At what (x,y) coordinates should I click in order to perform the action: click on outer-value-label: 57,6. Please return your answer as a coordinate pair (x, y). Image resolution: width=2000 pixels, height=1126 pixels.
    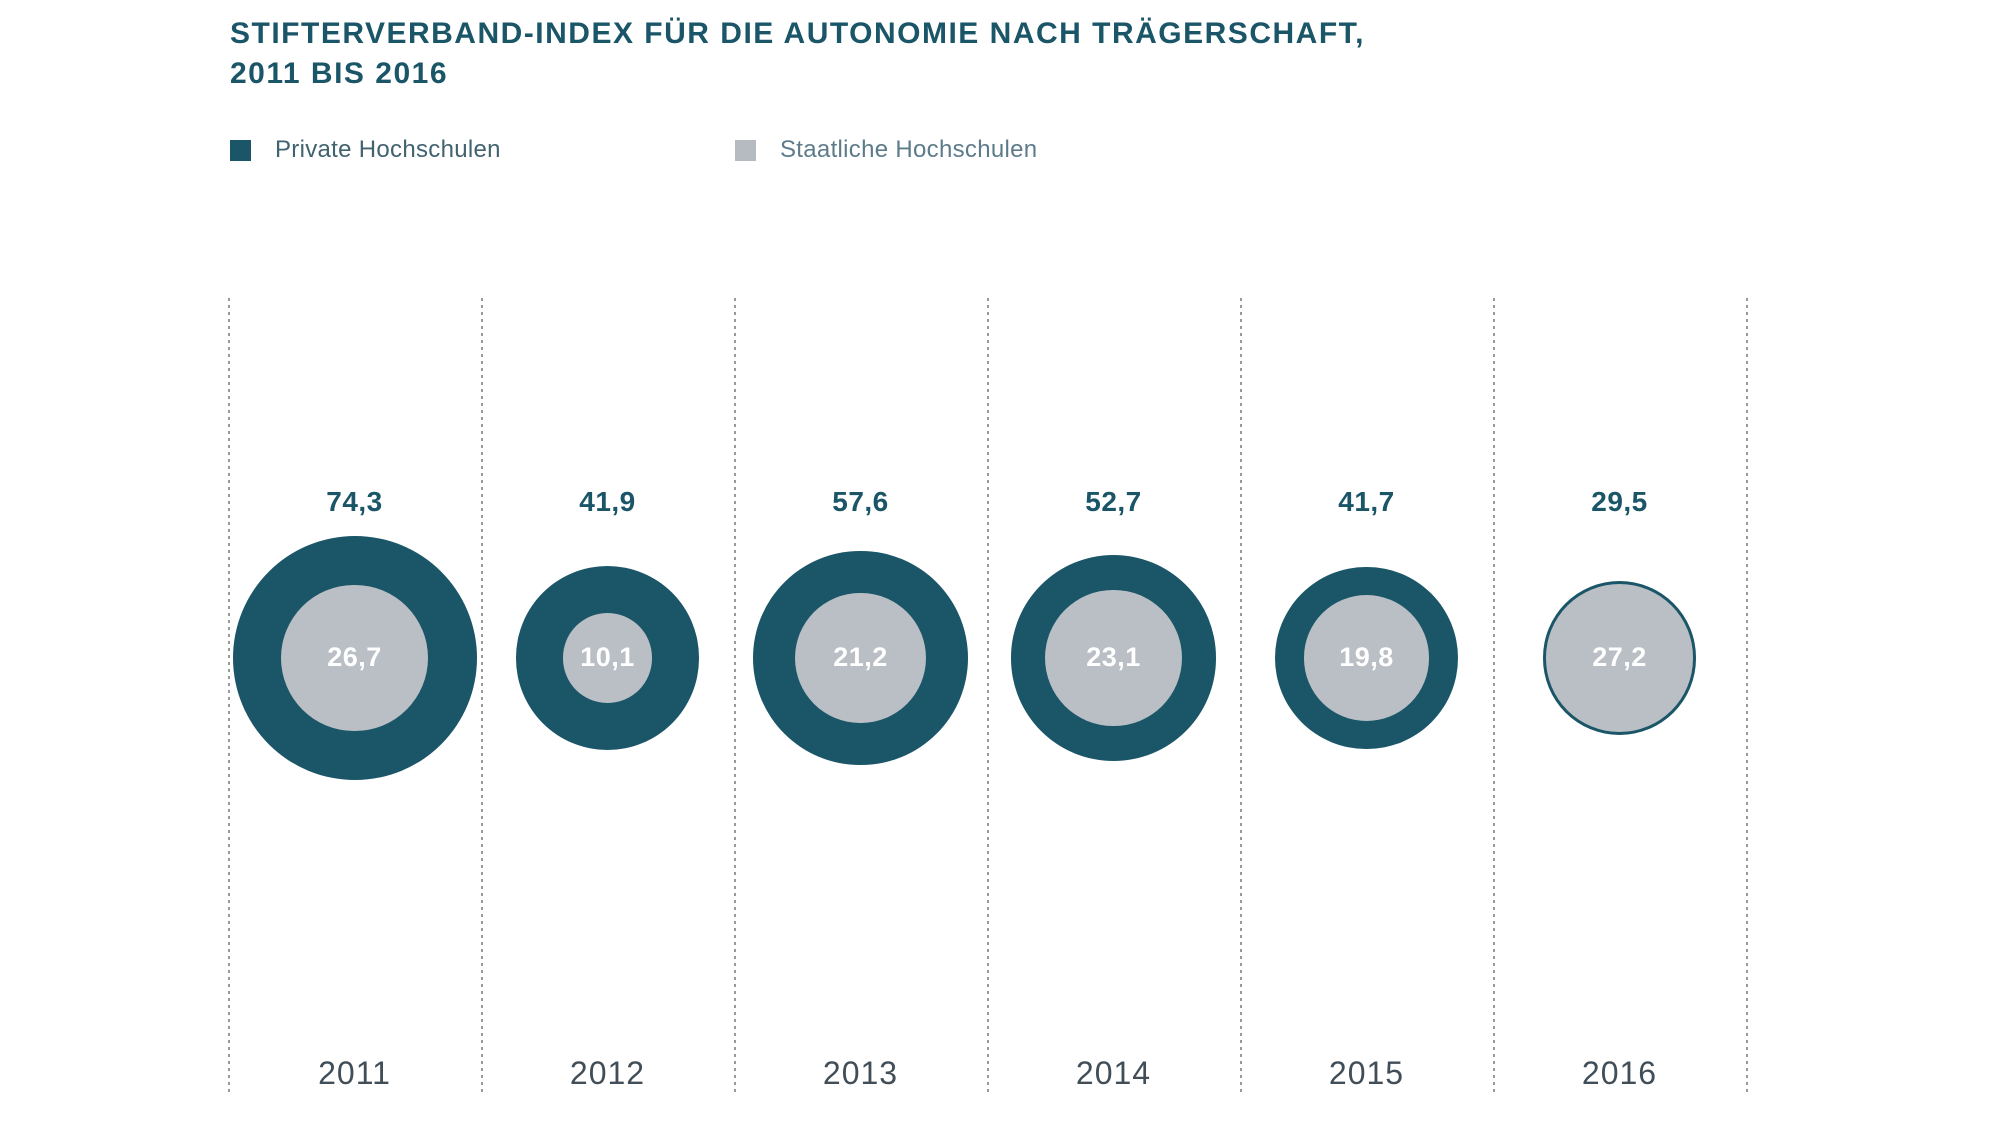
    Looking at the image, I should click on (860, 501).